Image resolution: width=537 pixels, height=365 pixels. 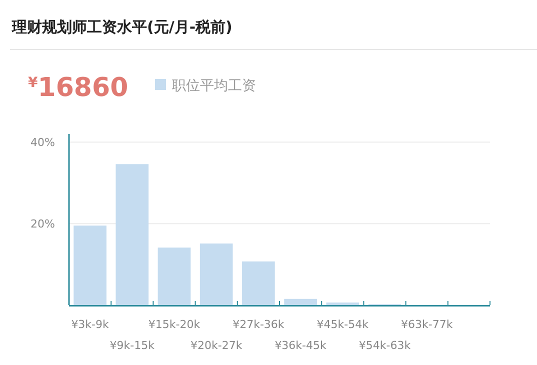 What do you see at coordinates (427, 324) in the screenshot?
I see `x-tick-label: ¥63k-77k` at bounding box center [427, 324].